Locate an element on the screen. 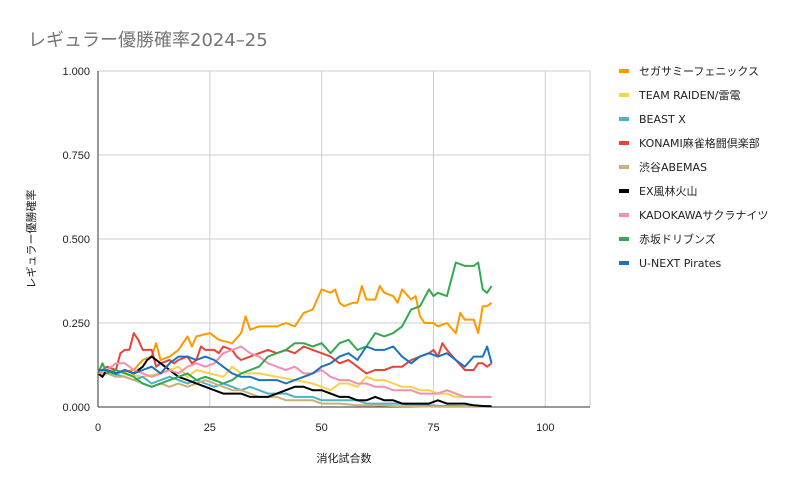  legend-label: セガサミーフェニックス is located at coordinates (699, 71).